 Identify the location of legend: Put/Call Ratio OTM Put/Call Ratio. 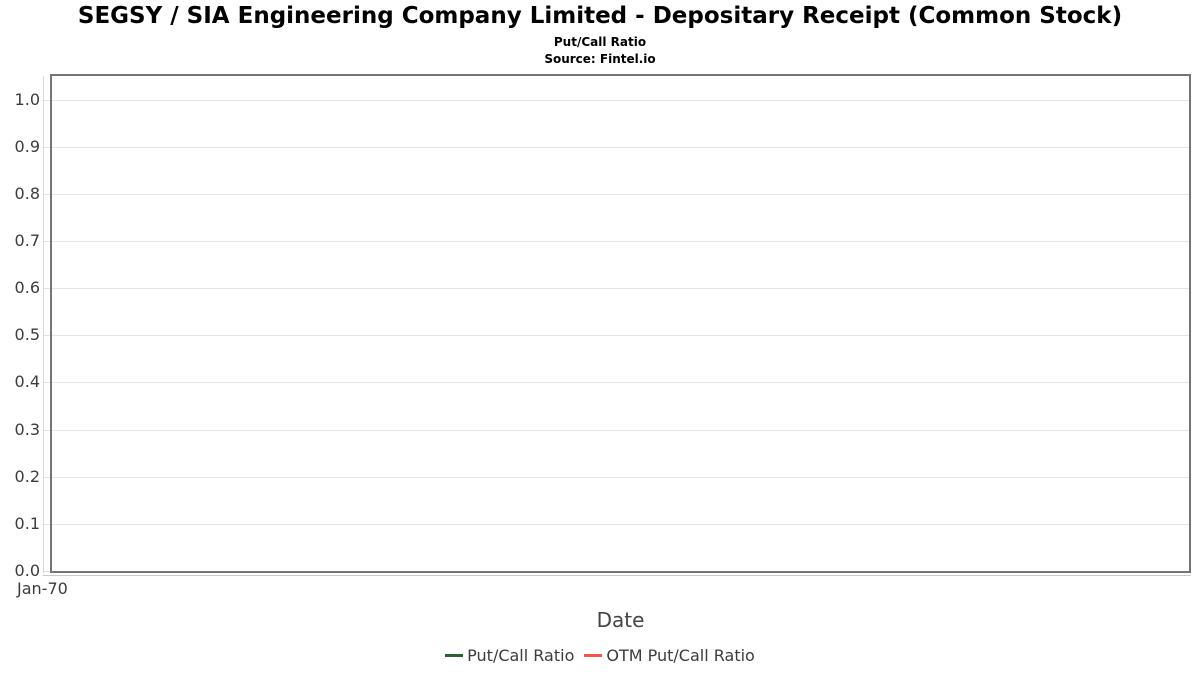
(600, 655).